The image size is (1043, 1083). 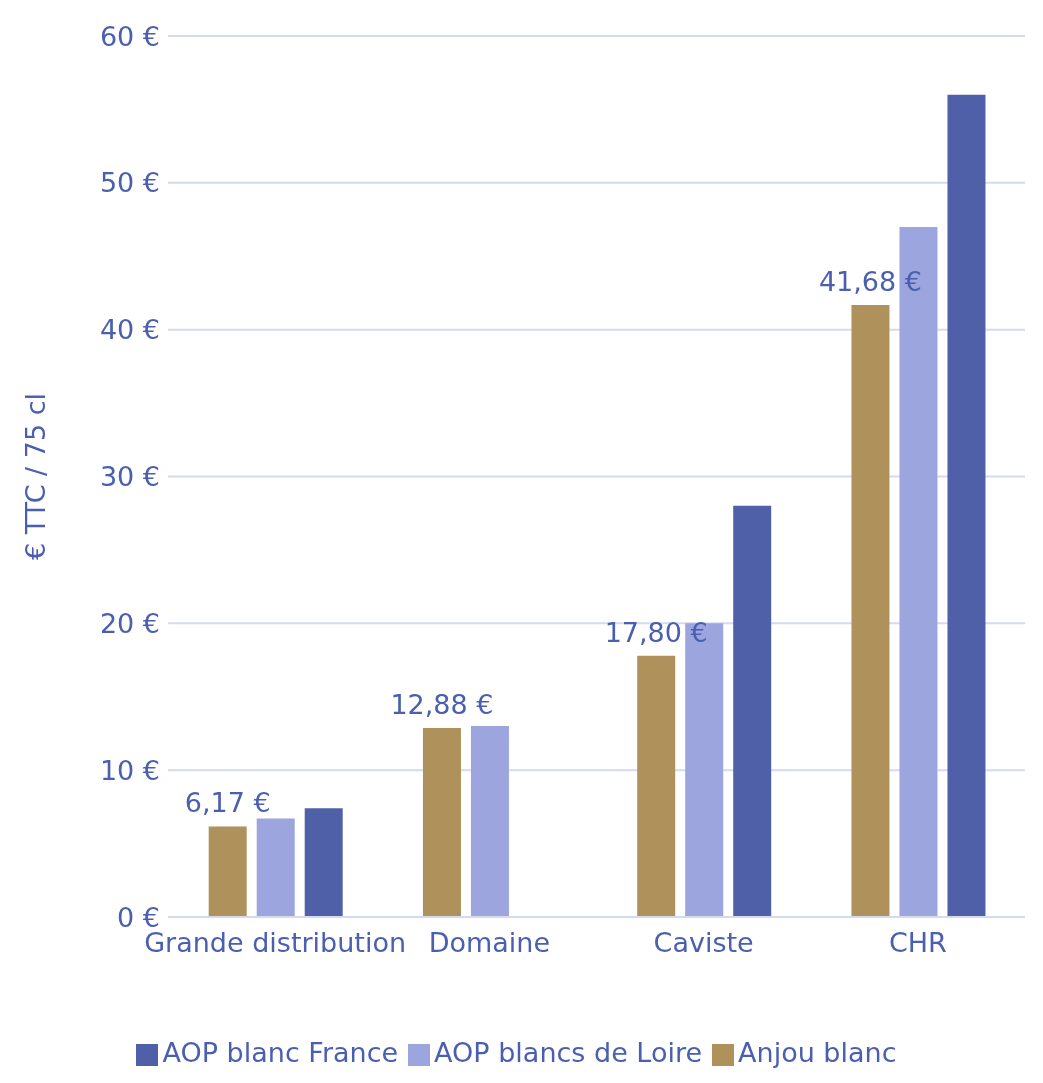 I want to click on legend-label: AOP blancs de Loire, so click(x=568, y=1052).